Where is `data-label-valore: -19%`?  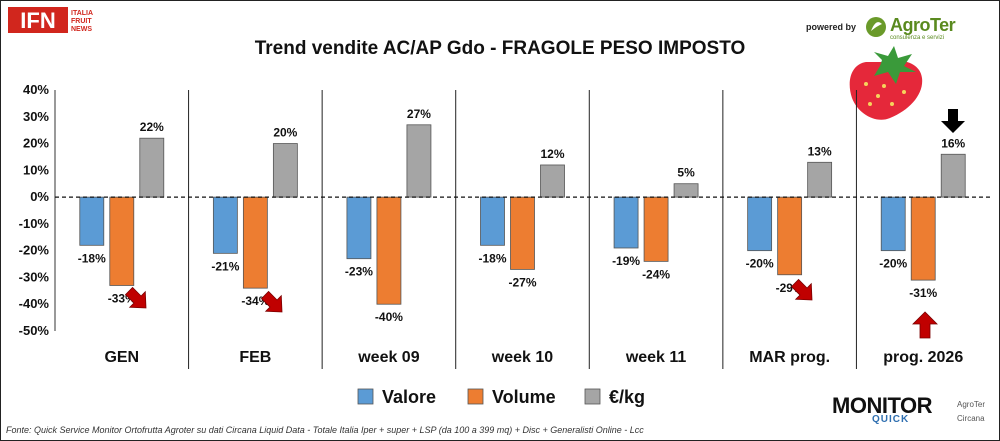 data-label-valore: -19% is located at coordinates (626, 261).